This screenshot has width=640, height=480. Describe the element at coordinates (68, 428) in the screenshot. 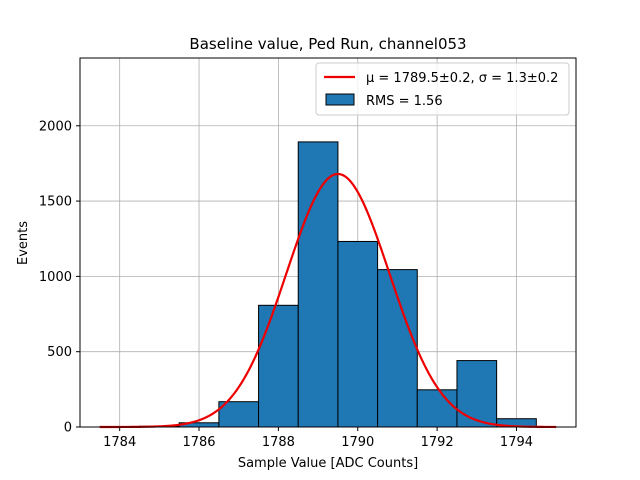

I see `y-tick-label: 0` at that location.